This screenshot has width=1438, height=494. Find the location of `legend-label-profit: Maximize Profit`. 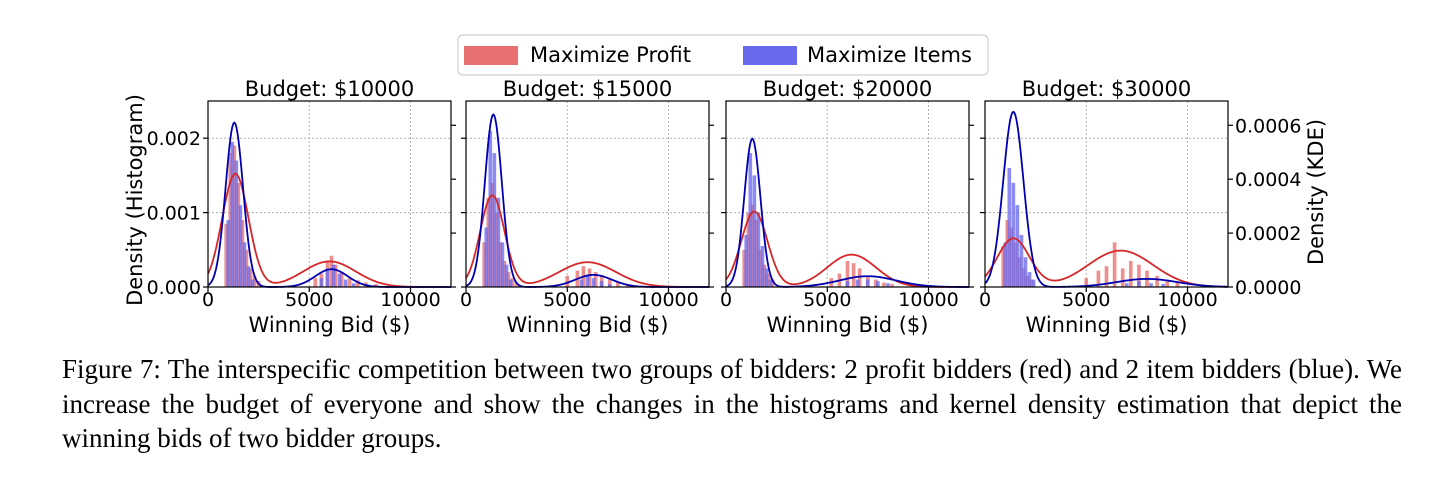

legend-label-profit: Maximize Profit is located at coordinates (610, 55).